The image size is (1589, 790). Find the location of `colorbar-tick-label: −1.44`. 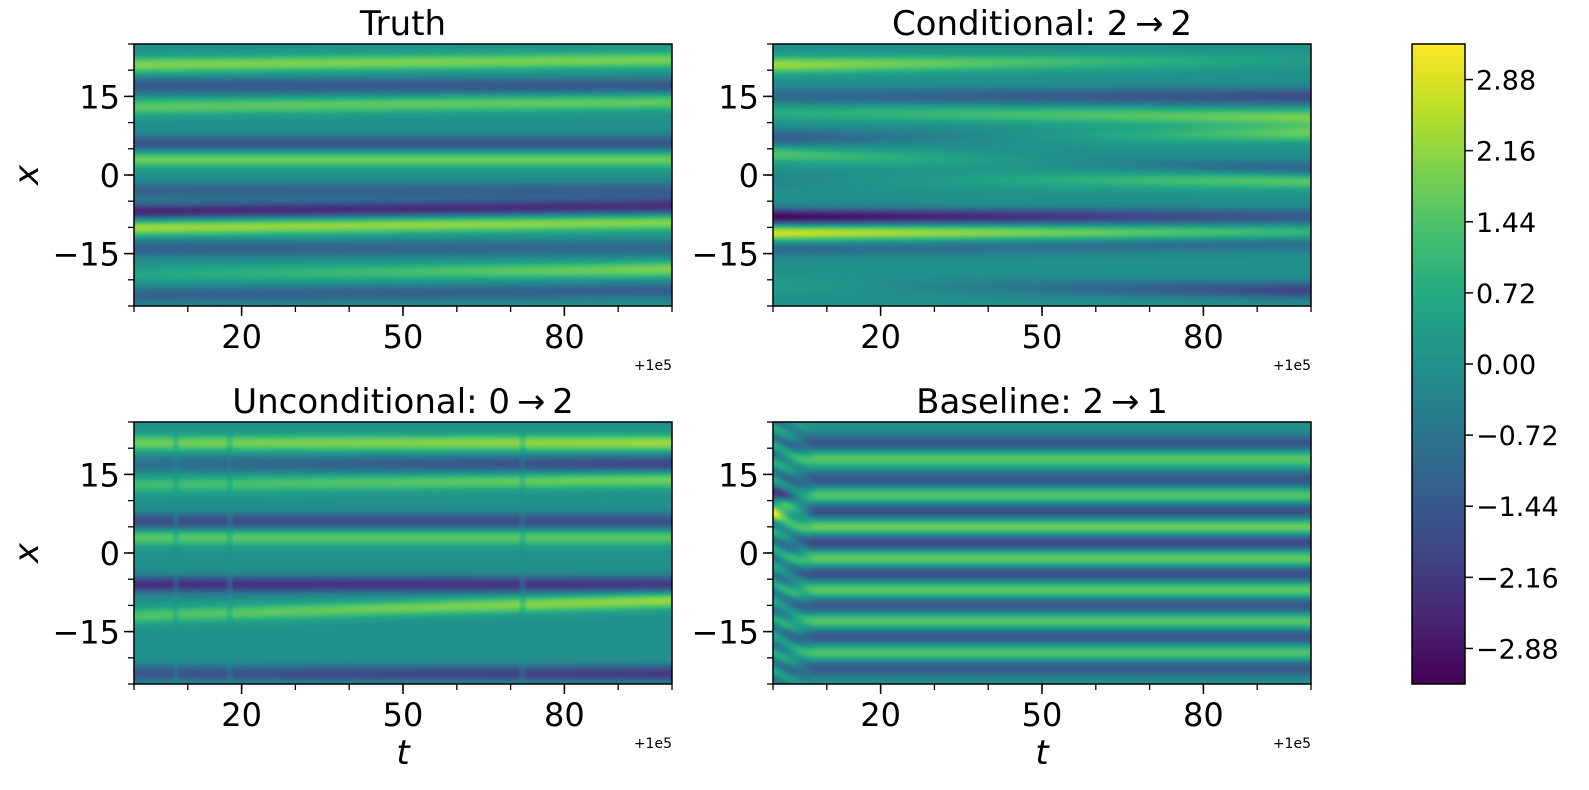

colorbar-tick-label: −1.44 is located at coordinates (1517, 507).